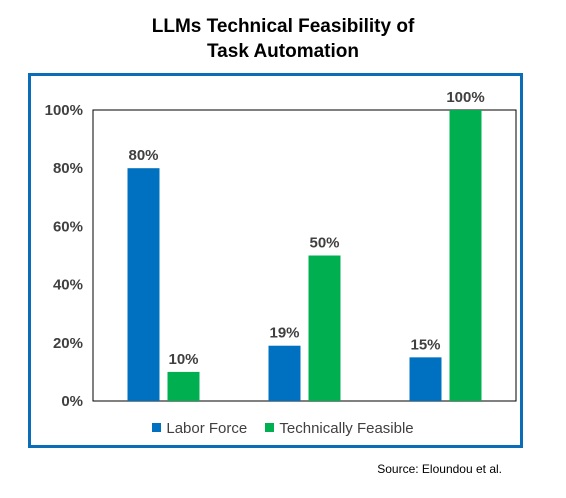 The width and height of the screenshot is (566, 498). I want to click on legend: Labor Force Technically Feasible, so click(283, 428).